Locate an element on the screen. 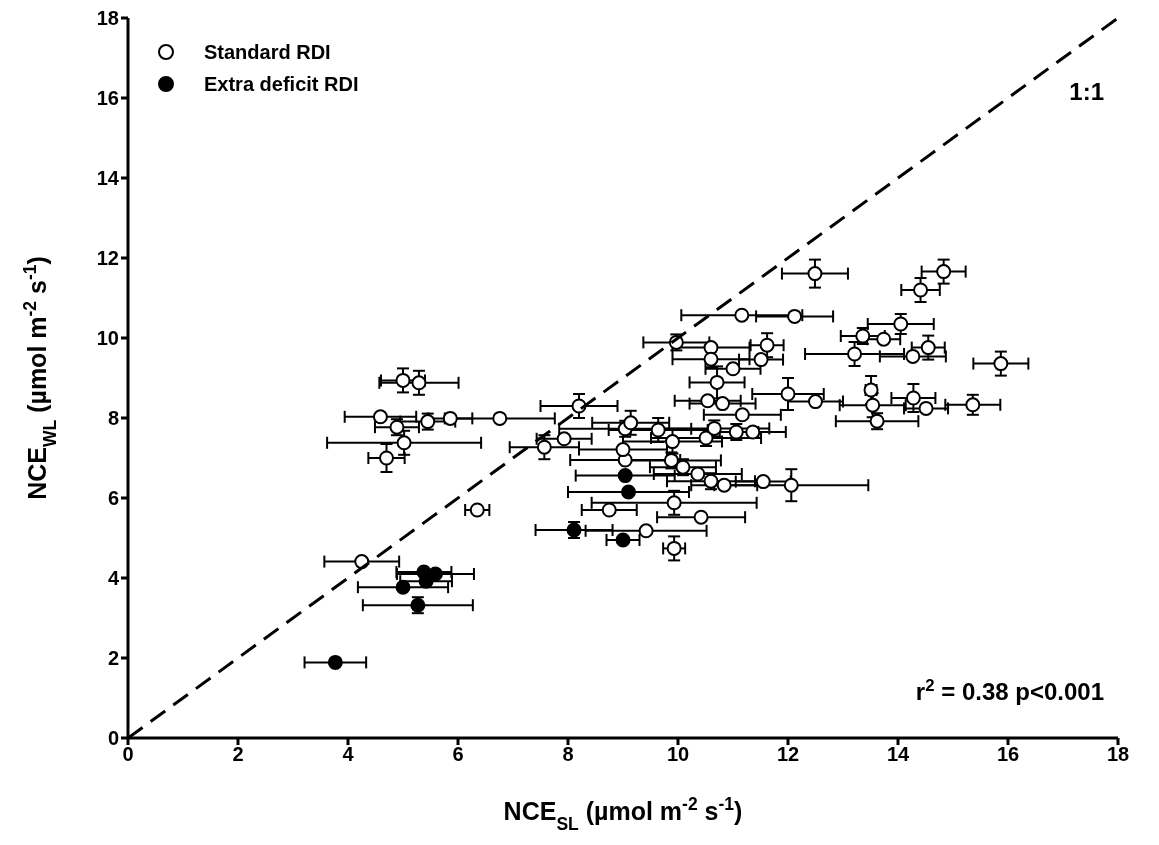  y-tick-label: 6 is located at coordinates (113, 498).